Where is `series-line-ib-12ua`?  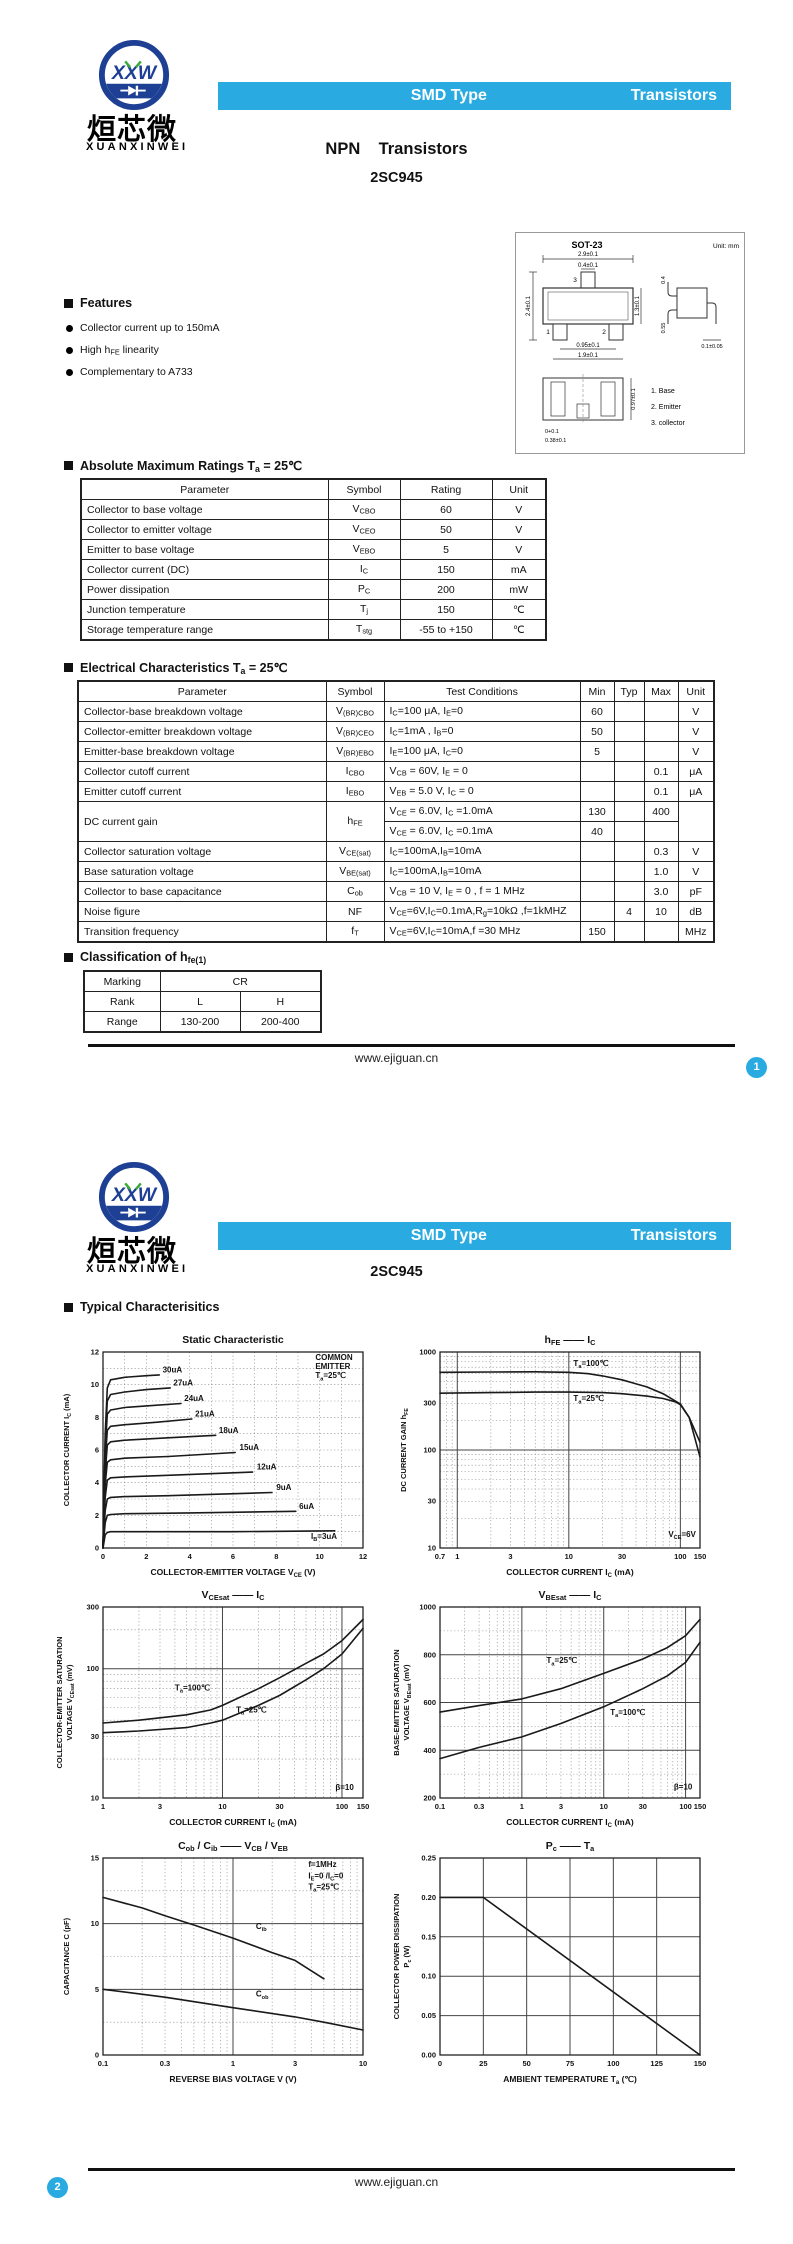
series-line-ib-12ua is located at coordinates (178, 1510).